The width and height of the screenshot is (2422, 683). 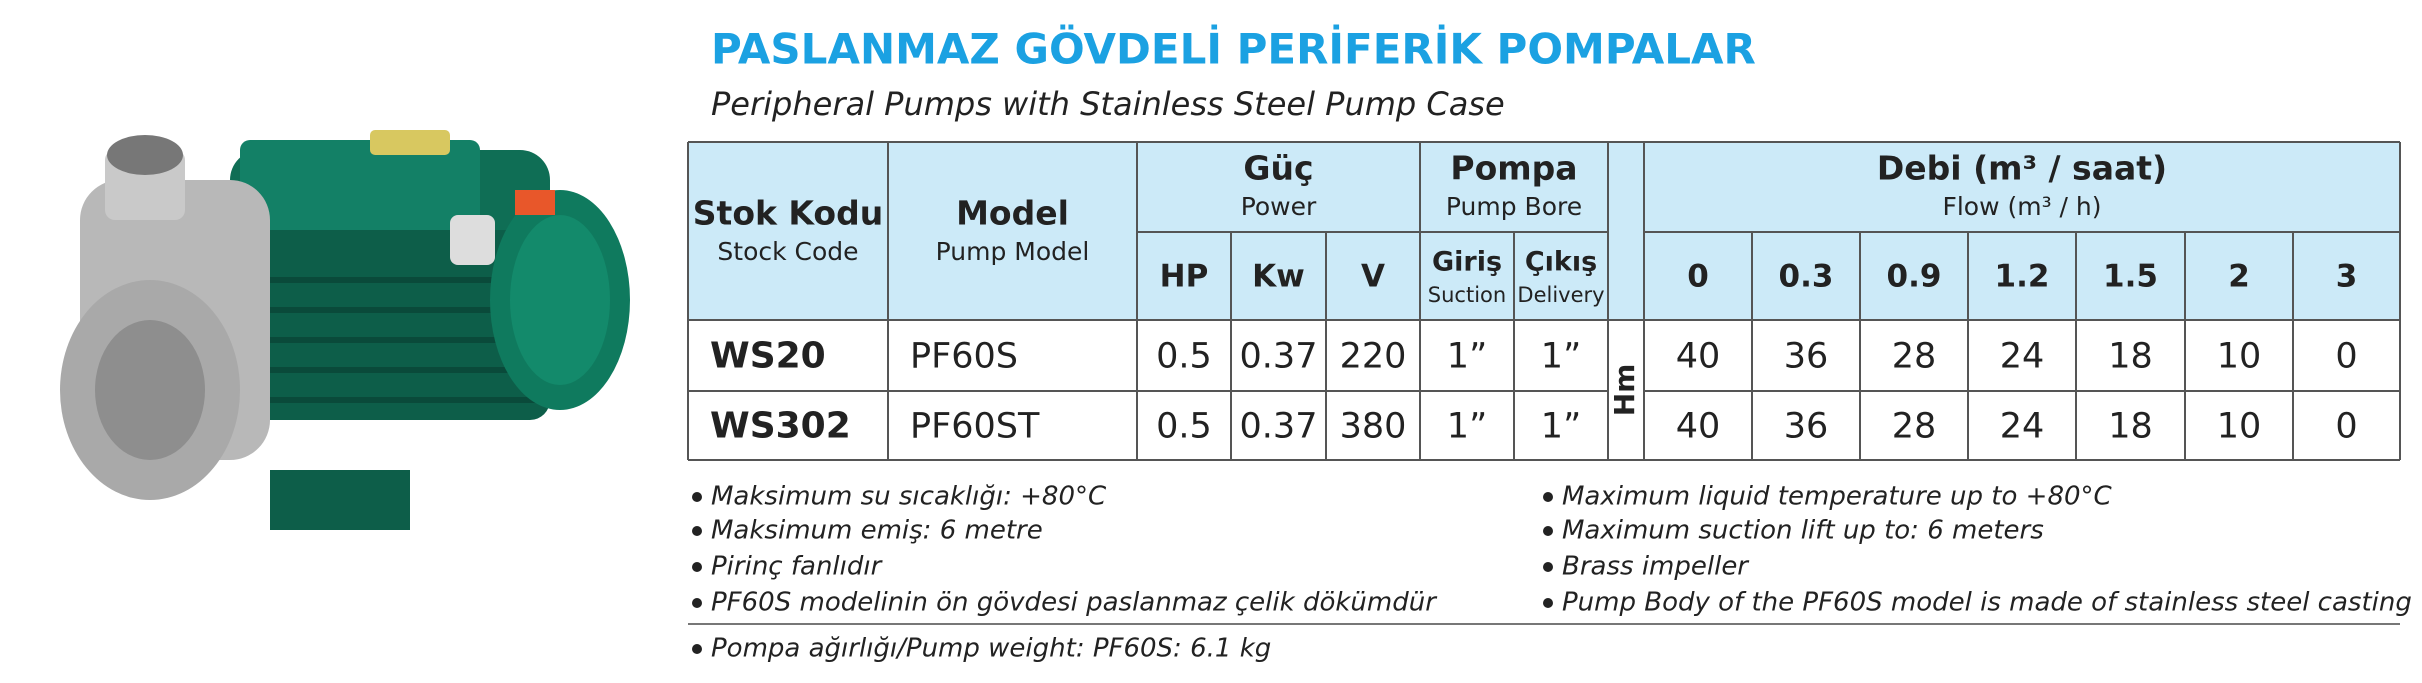 I want to click on sub-header-en: Delivery, so click(x=1560, y=295).